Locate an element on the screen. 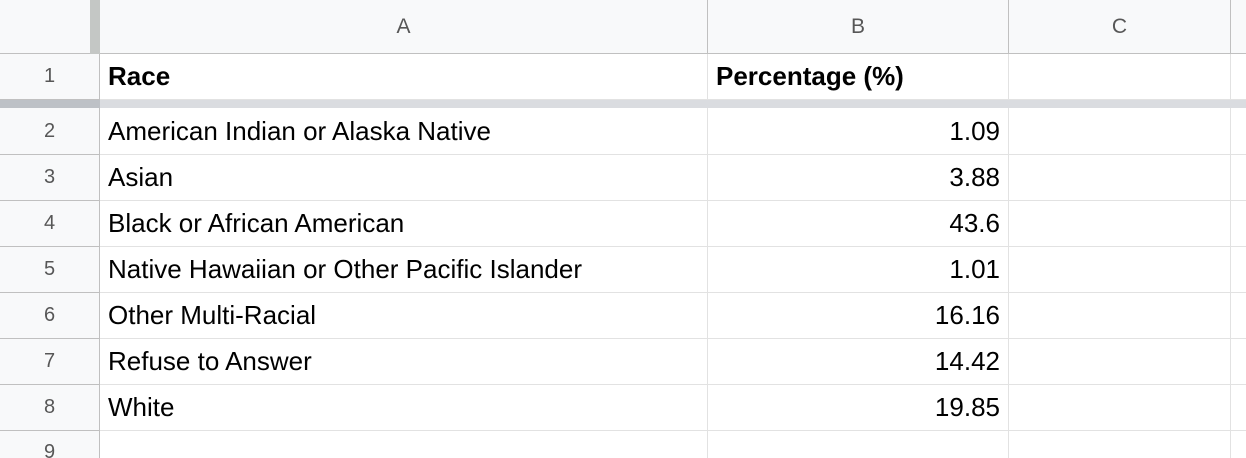 This screenshot has height=458, width=1246. cell-b6: 16.16 is located at coordinates (858, 316).